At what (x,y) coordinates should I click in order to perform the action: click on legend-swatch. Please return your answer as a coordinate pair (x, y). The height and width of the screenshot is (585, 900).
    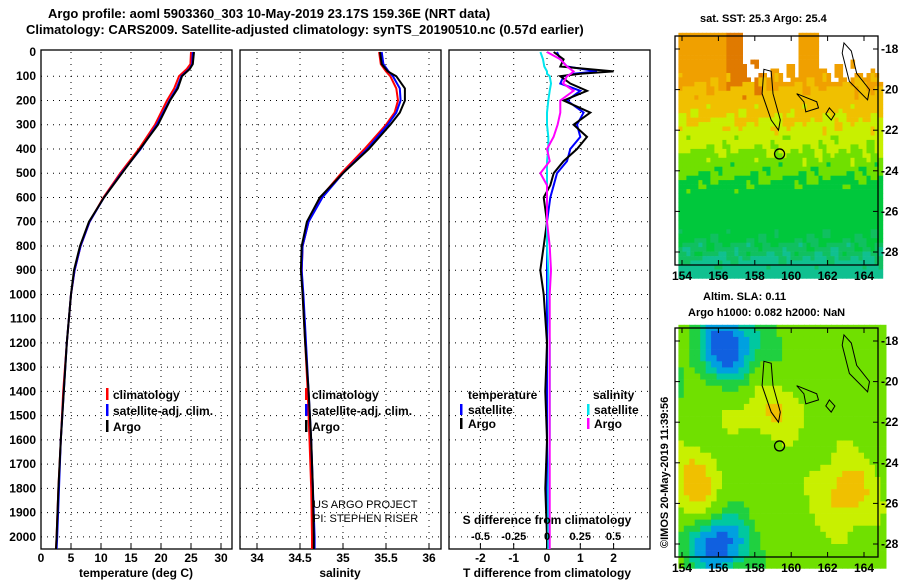
    Looking at the image, I should click on (588, 423).